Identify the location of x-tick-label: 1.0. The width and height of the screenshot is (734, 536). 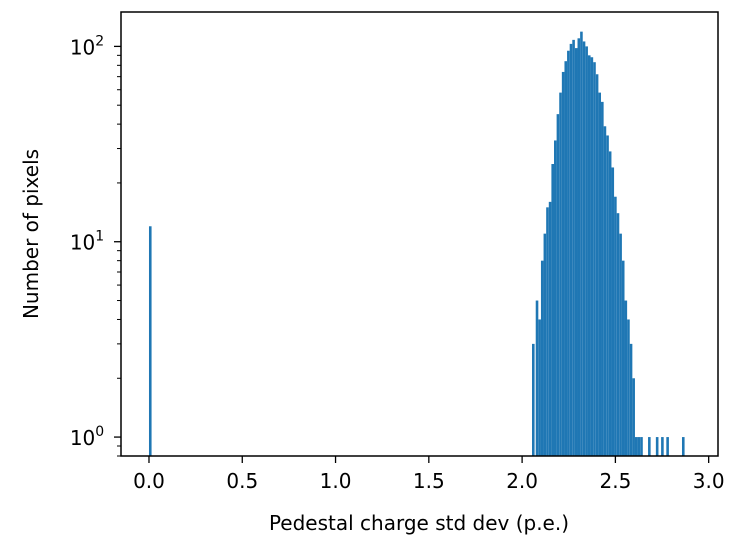
(336, 481).